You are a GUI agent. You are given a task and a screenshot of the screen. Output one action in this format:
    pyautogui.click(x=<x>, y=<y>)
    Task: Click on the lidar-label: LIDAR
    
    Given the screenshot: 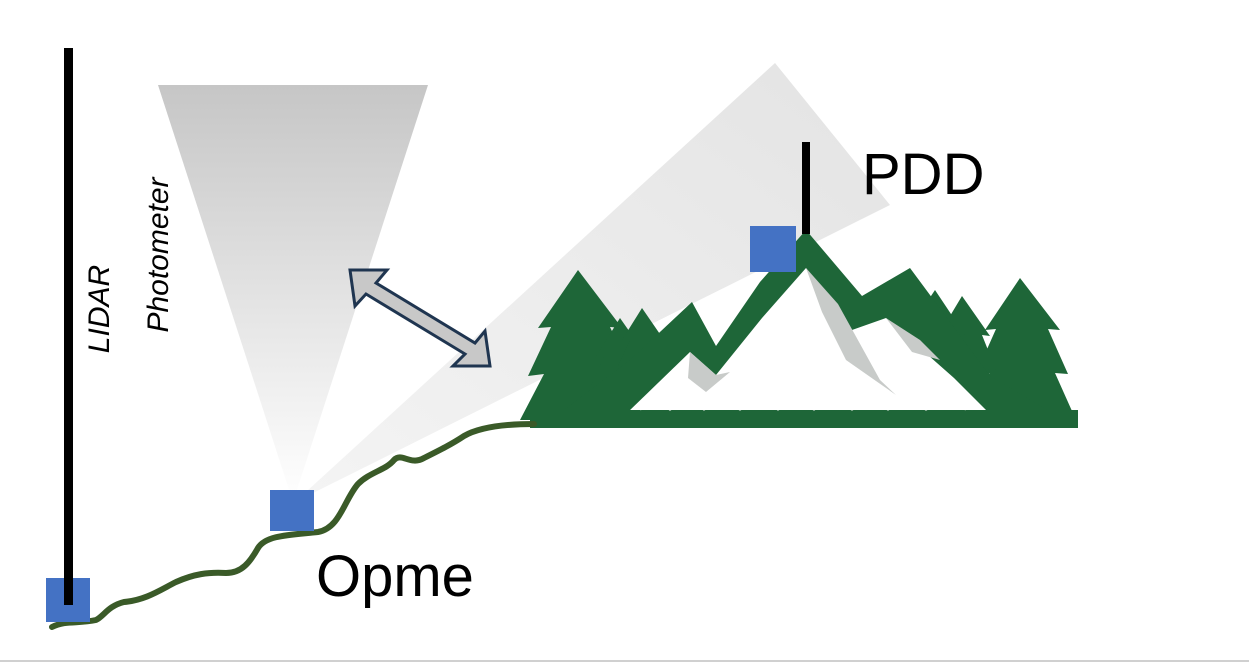 What is the action you would take?
    pyautogui.click(x=99, y=309)
    